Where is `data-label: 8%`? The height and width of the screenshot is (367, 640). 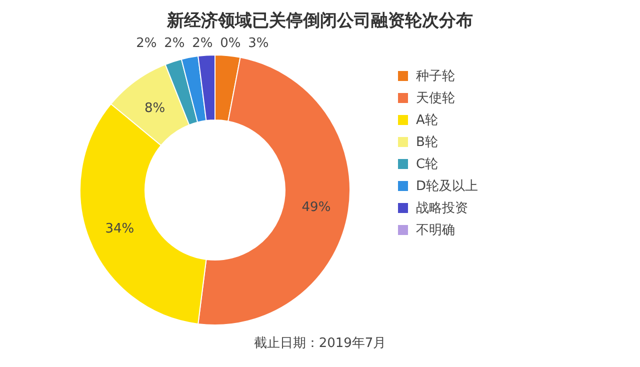 data-label: 8% is located at coordinates (155, 108).